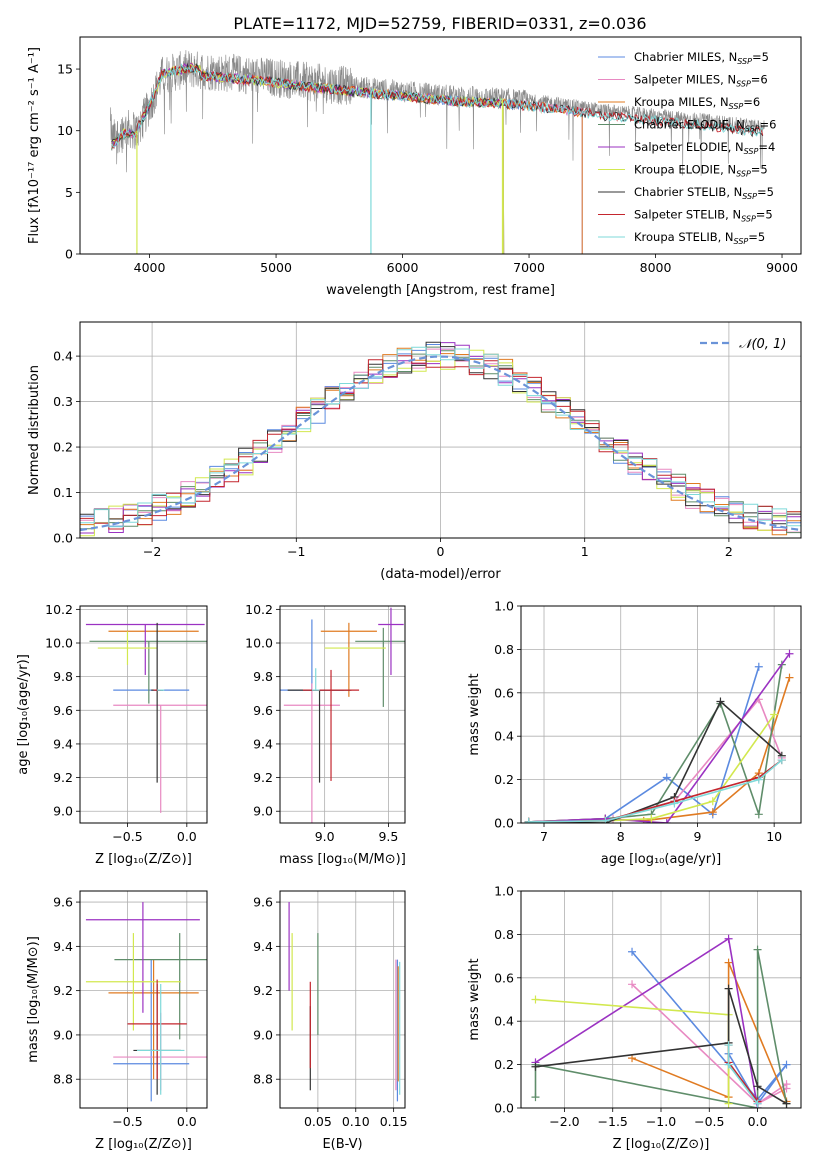  Describe the element at coordinates (65, 69) in the screenshot. I see `y-tick-label: 15` at that location.